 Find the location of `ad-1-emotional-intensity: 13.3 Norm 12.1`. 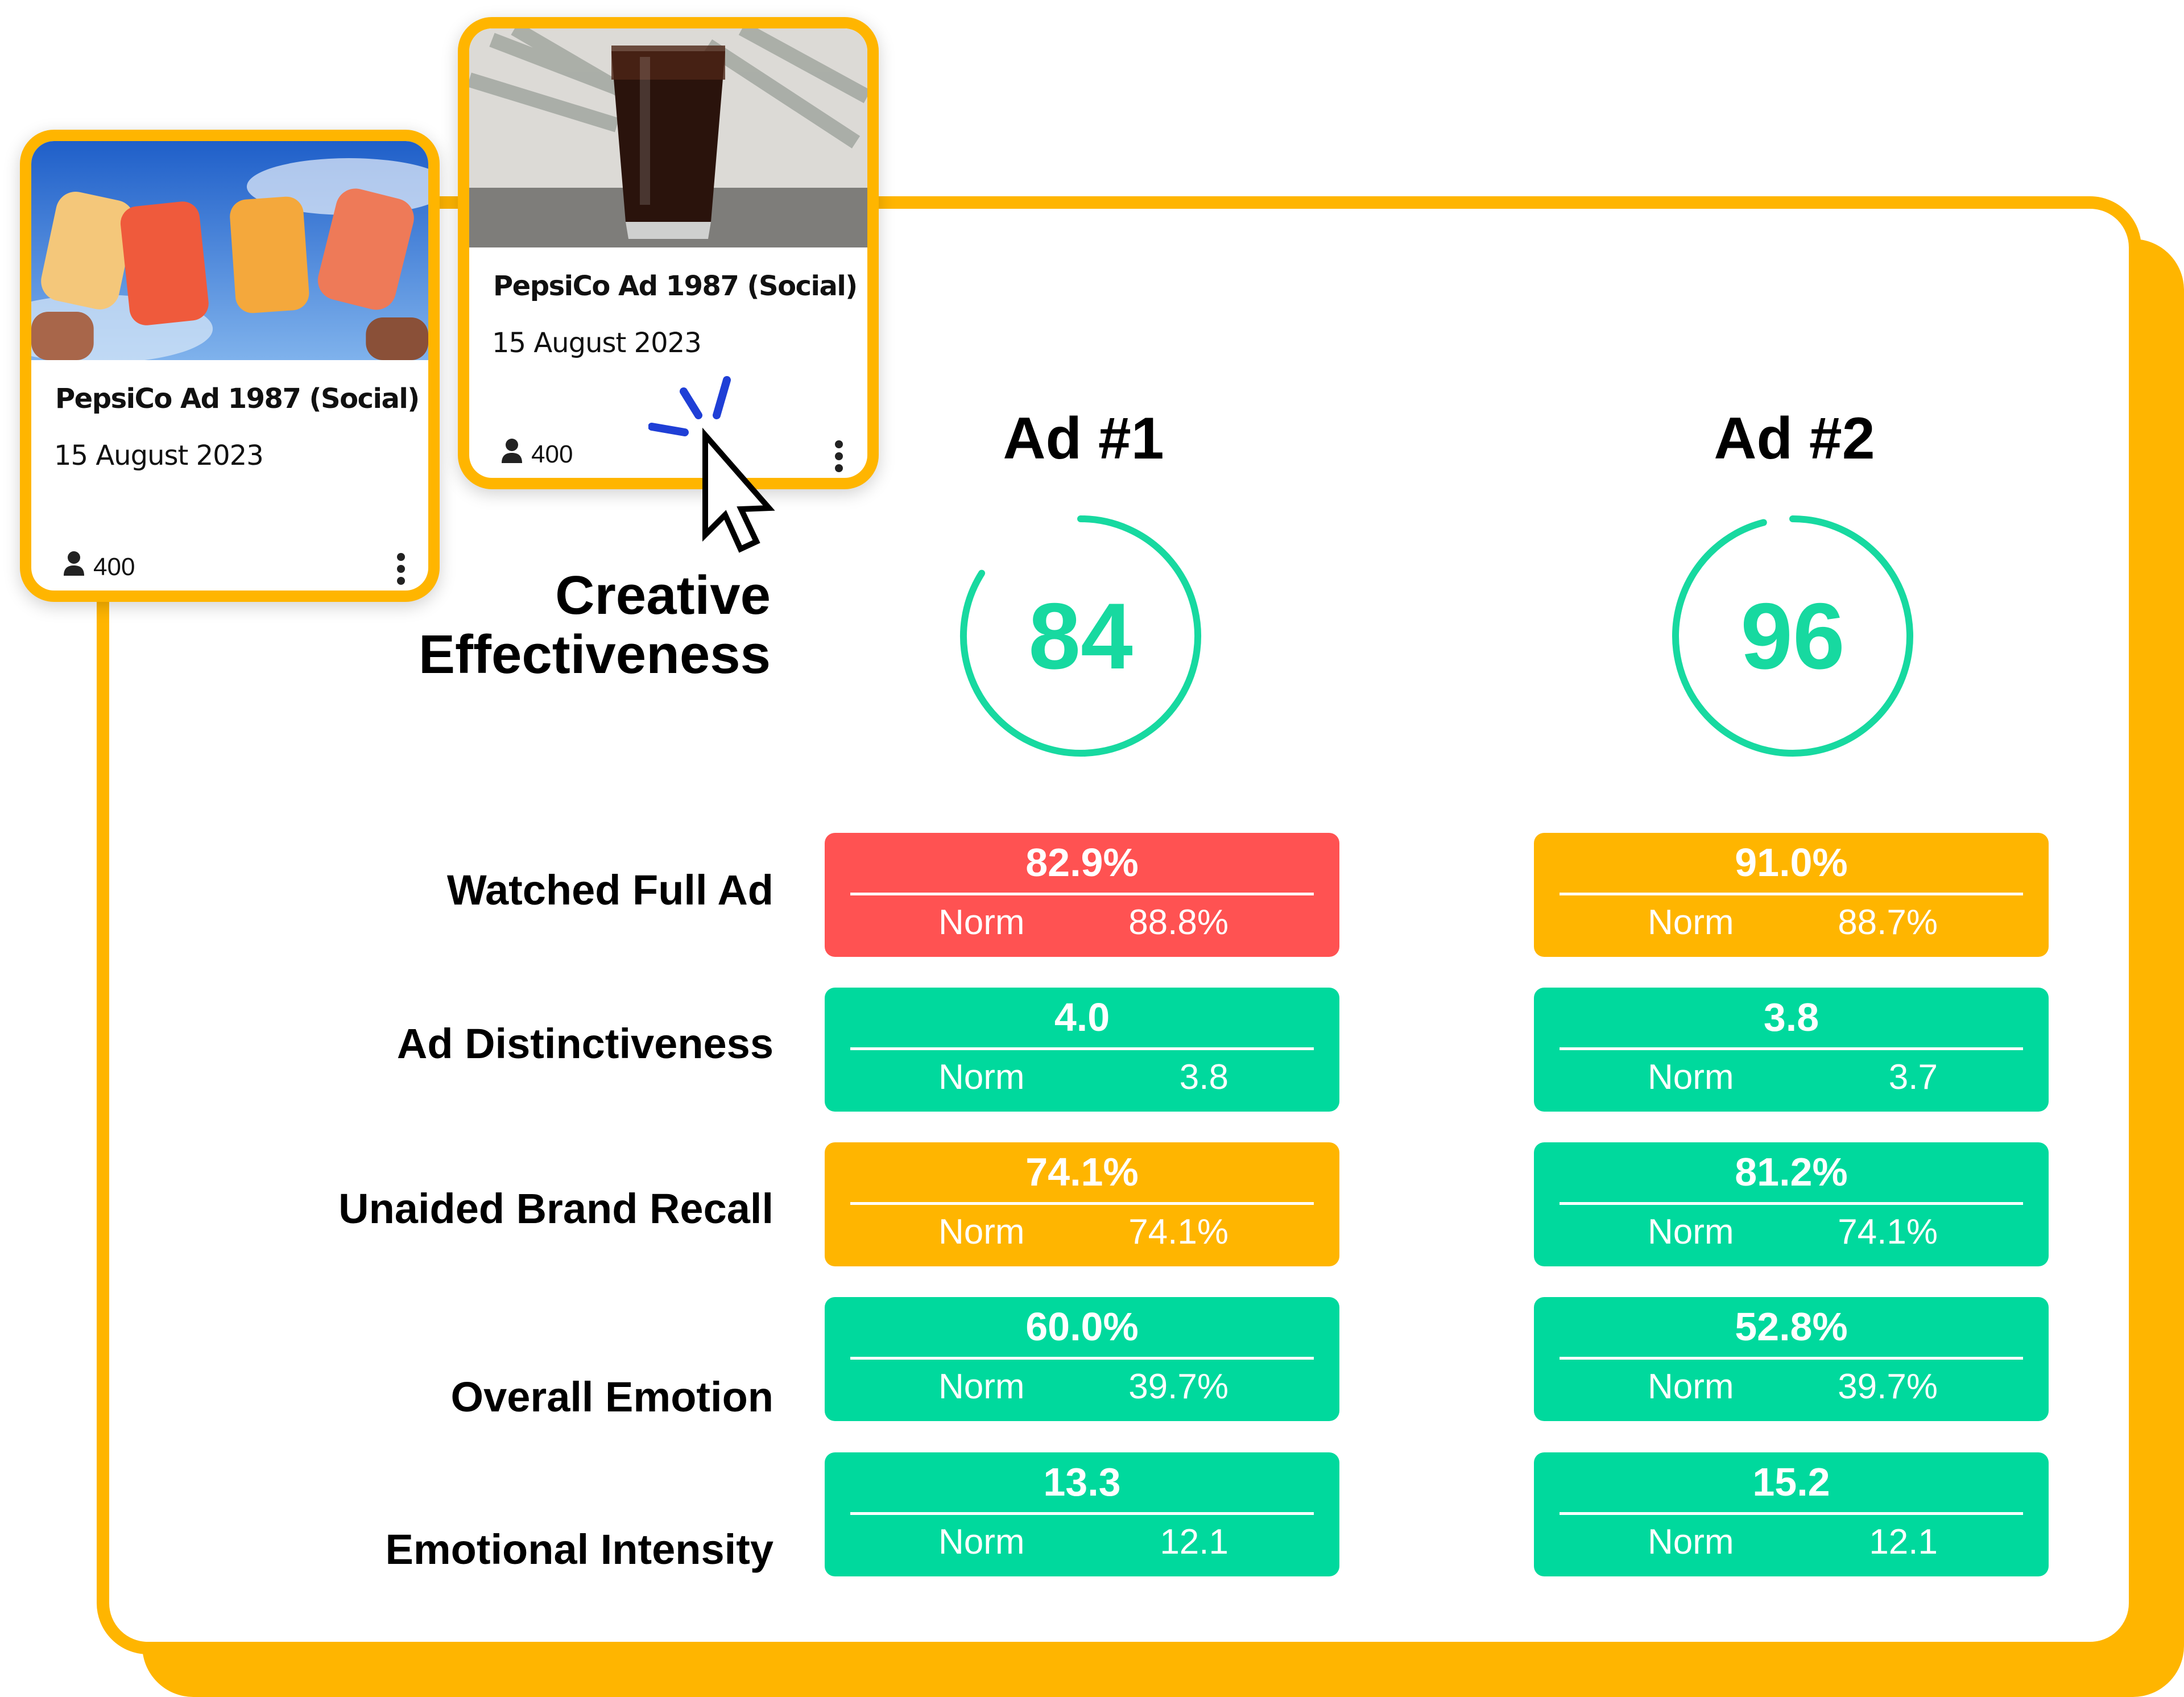

ad-1-emotional-intensity: 13.3 Norm 12.1 is located at coordinates (1082, 1514).